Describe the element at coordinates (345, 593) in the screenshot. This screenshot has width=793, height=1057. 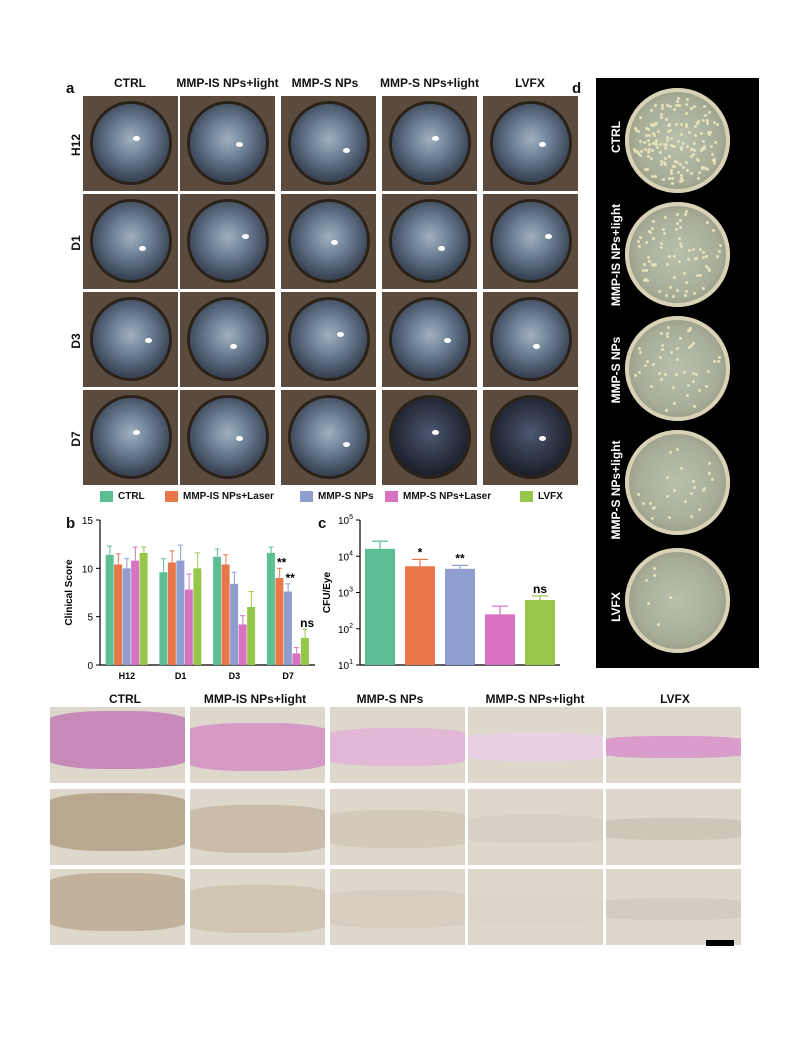
I see `y-tick-label: 10³` at that location.